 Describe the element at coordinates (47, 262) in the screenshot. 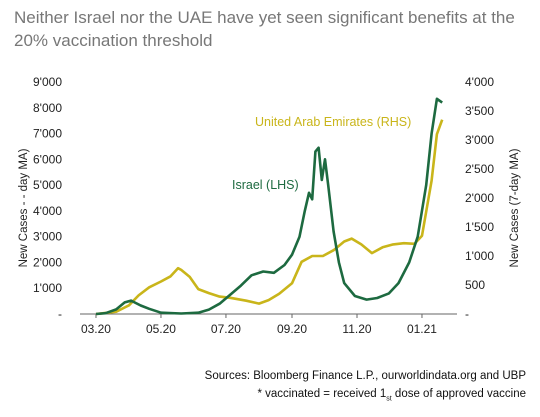

I see `left-tick-label: 2'000` at that location.